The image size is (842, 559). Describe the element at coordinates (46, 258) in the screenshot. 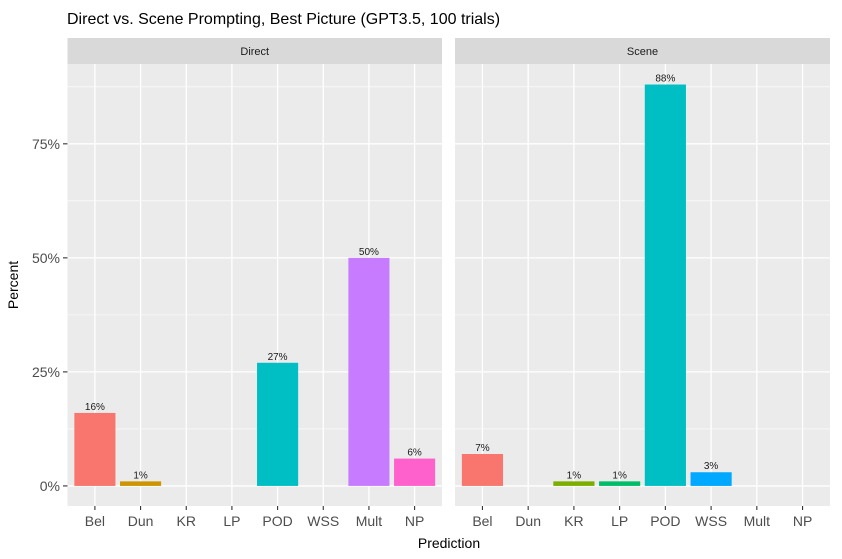

I see `y-tick-label: 50%` at that location.